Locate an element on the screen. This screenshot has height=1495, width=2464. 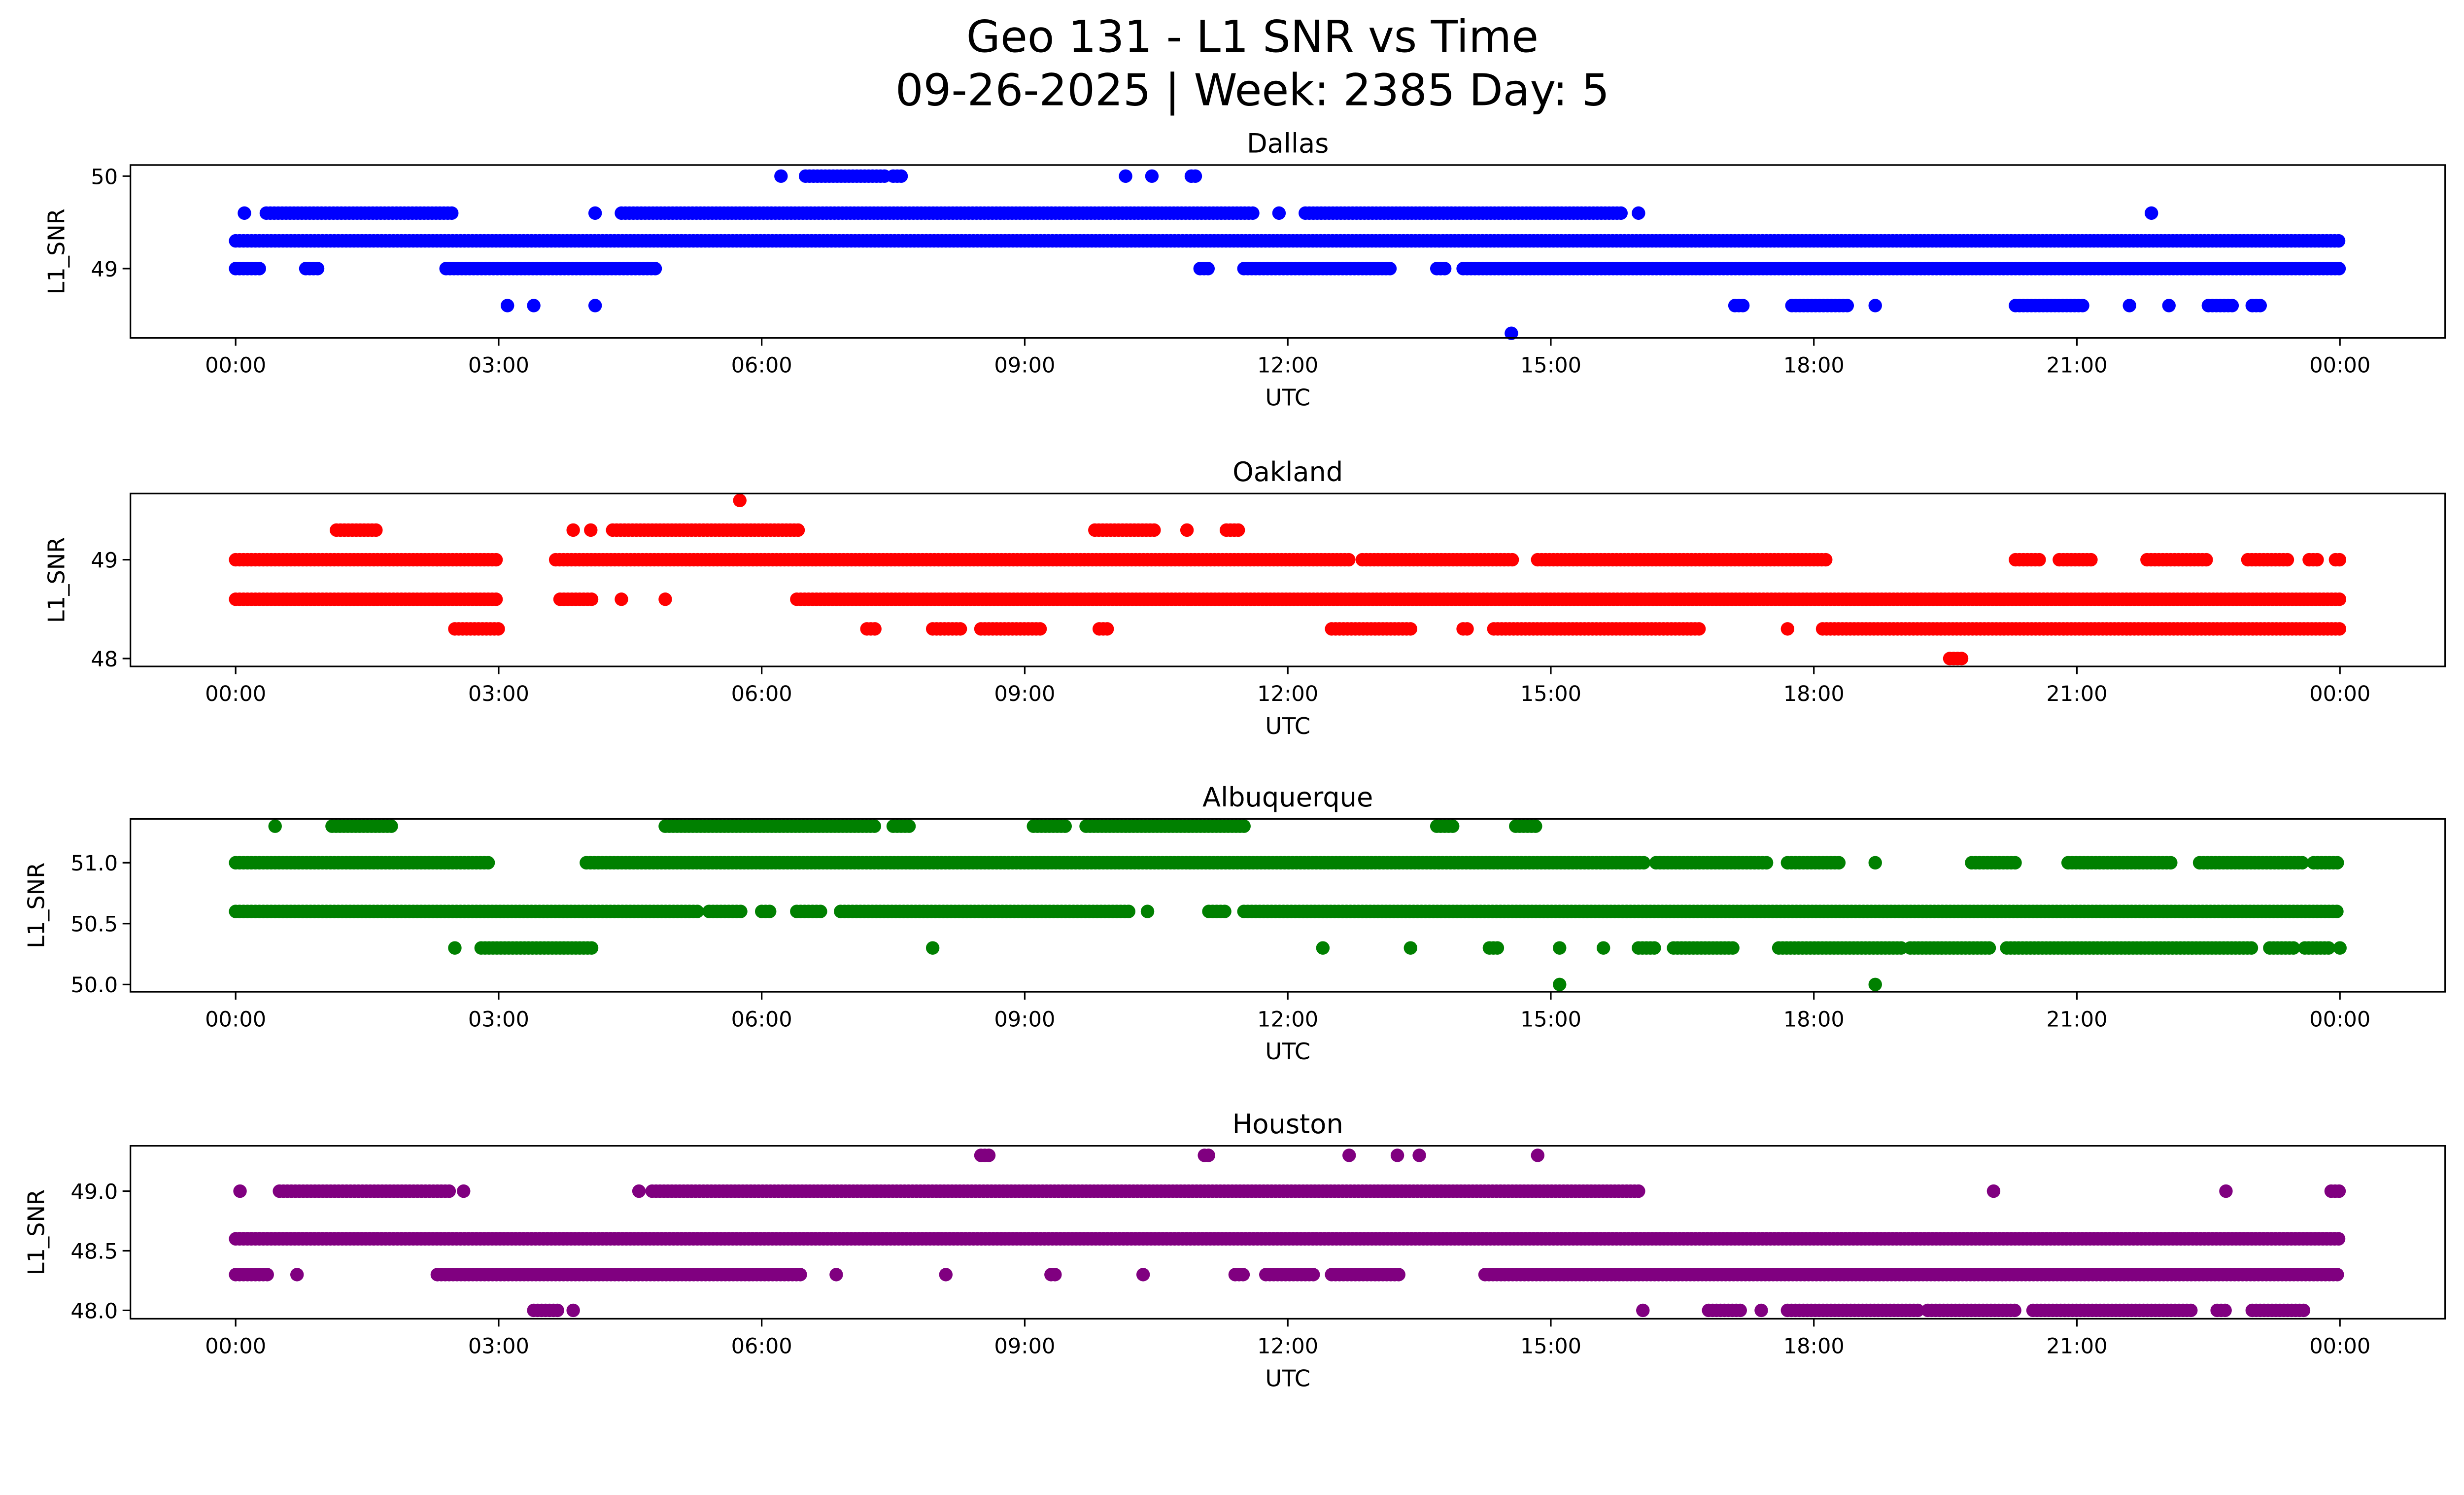
x-axis-label: UTC is located at coordinates (1287, 1051).